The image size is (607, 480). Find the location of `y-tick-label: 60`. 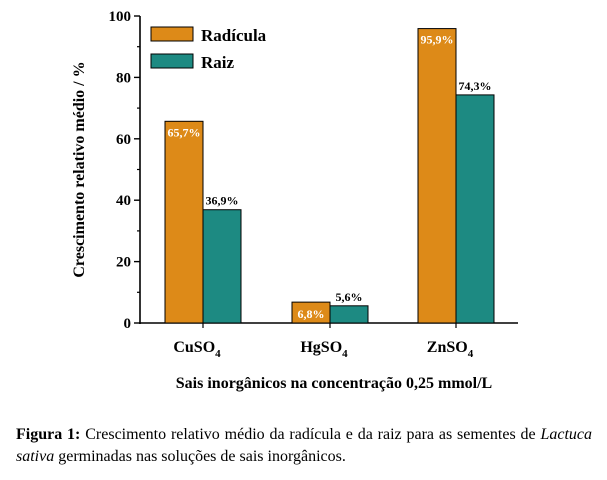

y-tick-label: 60 is located at coordinates (123, 140).